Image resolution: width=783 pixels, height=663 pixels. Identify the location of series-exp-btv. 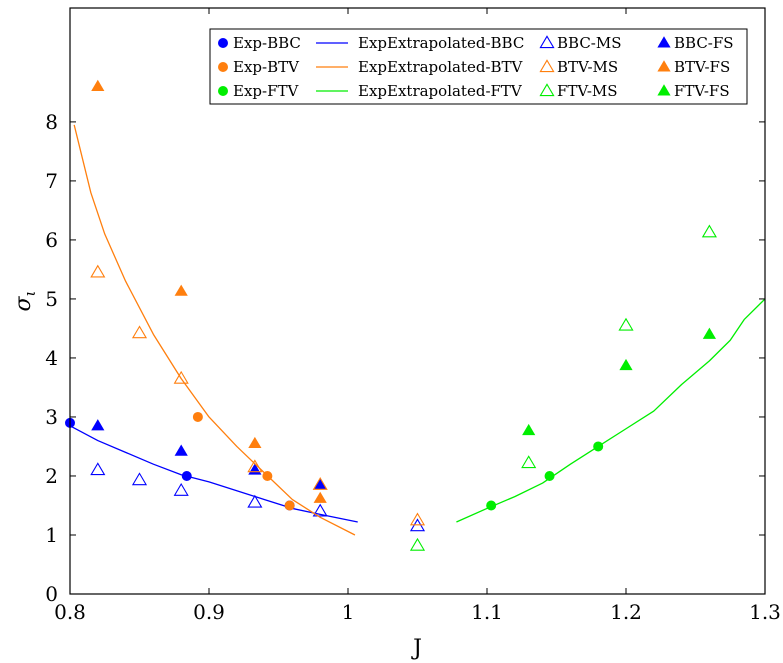
(243, 461).